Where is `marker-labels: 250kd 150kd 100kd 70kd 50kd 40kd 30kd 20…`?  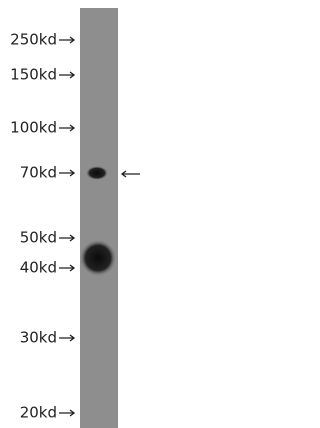 marker-labels: 250kd 150kd 100kd 70kd 50kd 40kd 30kd 20… is located at coordinates (33, 226).